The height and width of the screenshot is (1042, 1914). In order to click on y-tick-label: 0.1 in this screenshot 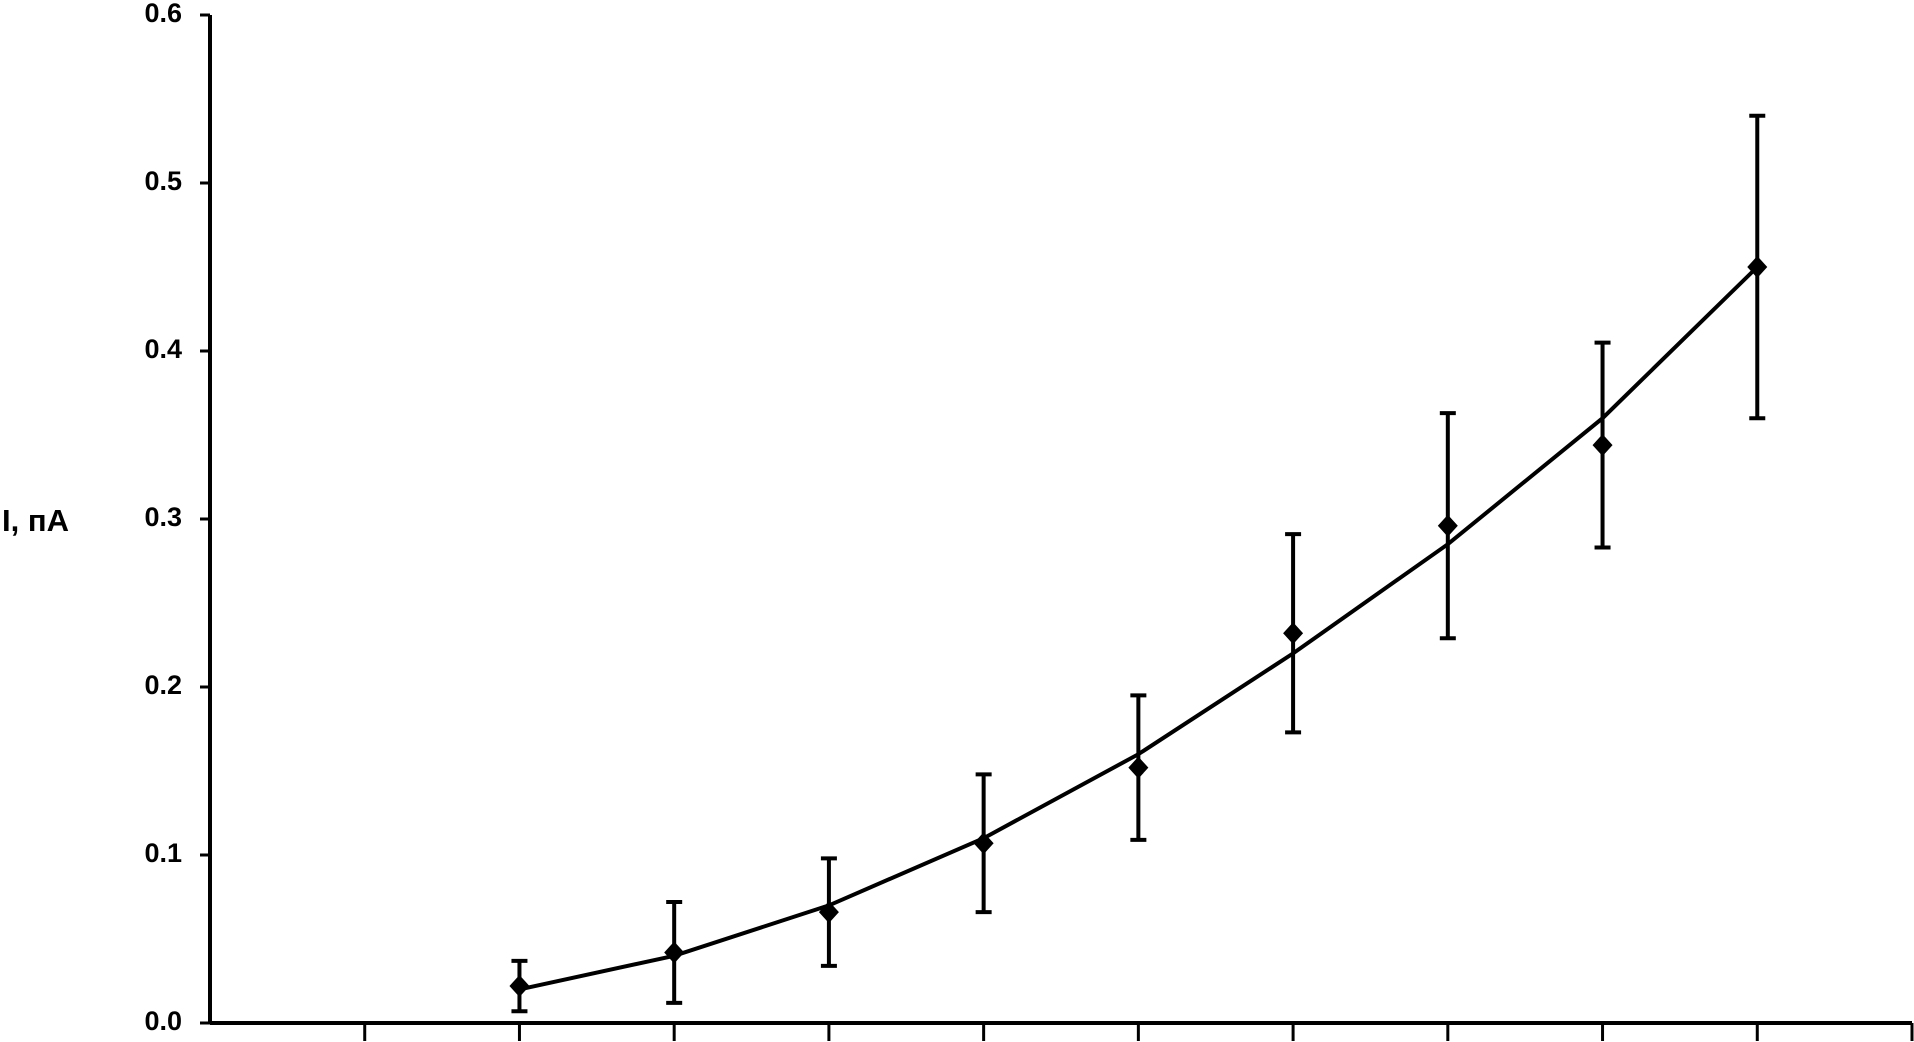, I will do `click(163, 853)`.